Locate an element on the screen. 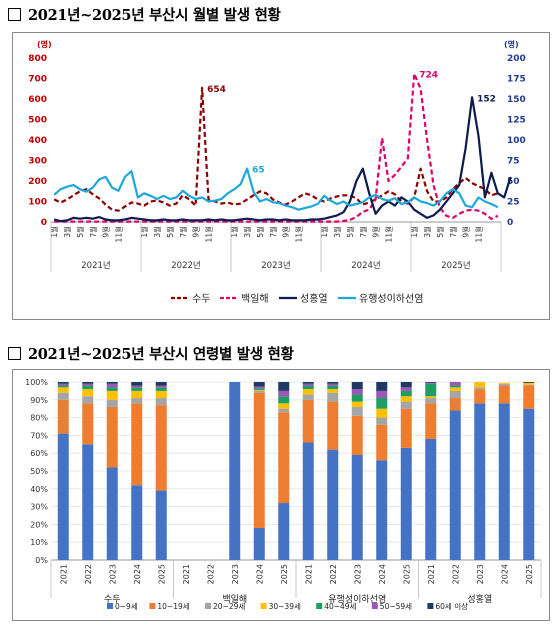 The image size is (554, 626). right-tick-label: 125 is located at coordinates (516, 121).